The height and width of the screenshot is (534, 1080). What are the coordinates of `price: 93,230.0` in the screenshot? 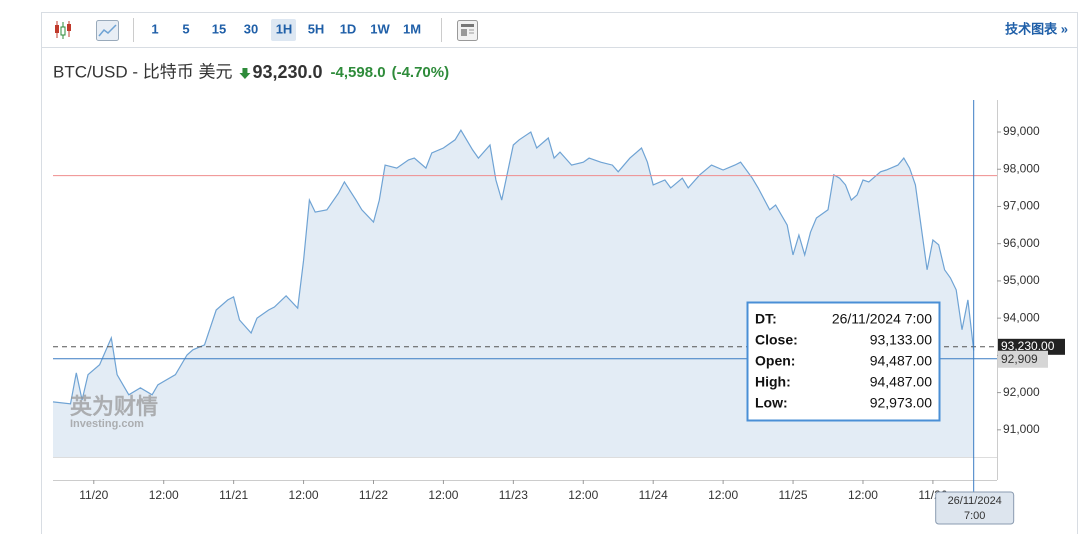 It's located at (287, 72).